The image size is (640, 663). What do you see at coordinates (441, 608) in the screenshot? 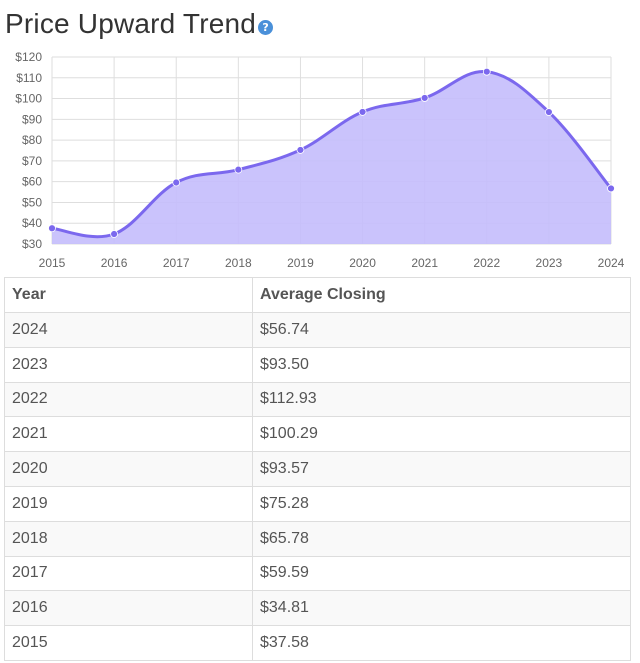
I see `price-cell: $34.81` at bounding box center [441, 608].